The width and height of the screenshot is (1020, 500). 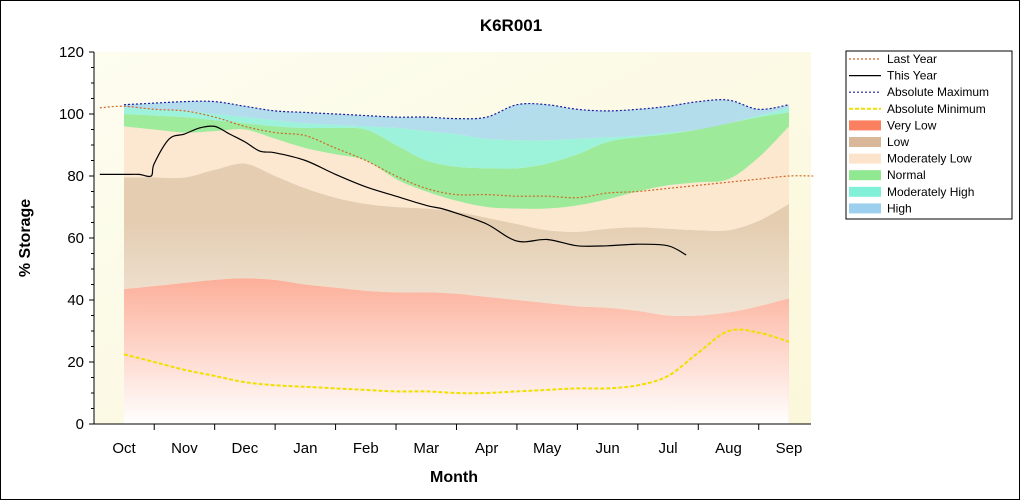 I want to click on legend-item-moderately-low: Moderately Low, so click(x=910, y=159).